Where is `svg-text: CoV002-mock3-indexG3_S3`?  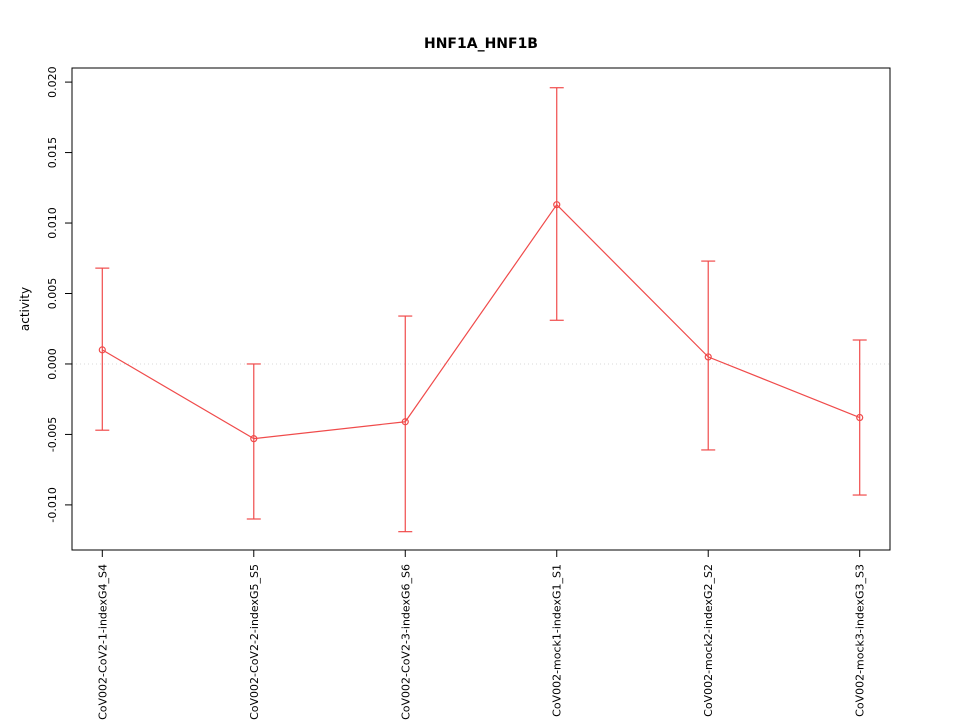
svg-text: CoV002-mock3-indexG3_S3 is located at coordinates (860, 640).